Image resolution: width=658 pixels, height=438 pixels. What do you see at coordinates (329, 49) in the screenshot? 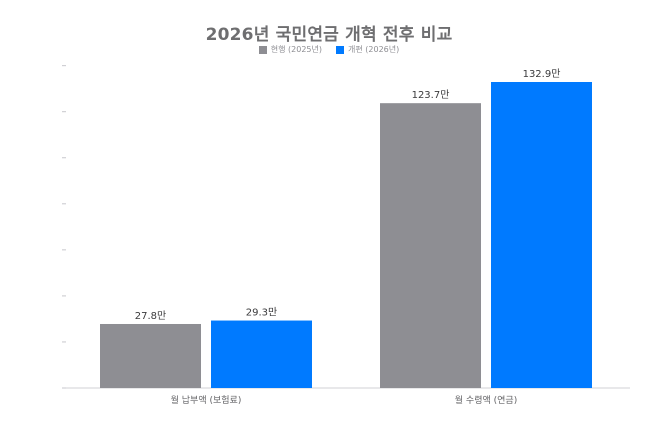
I see `chart-legend: 현행 (2025년) 개편 (2026년)` at bounding box center [329, 49].